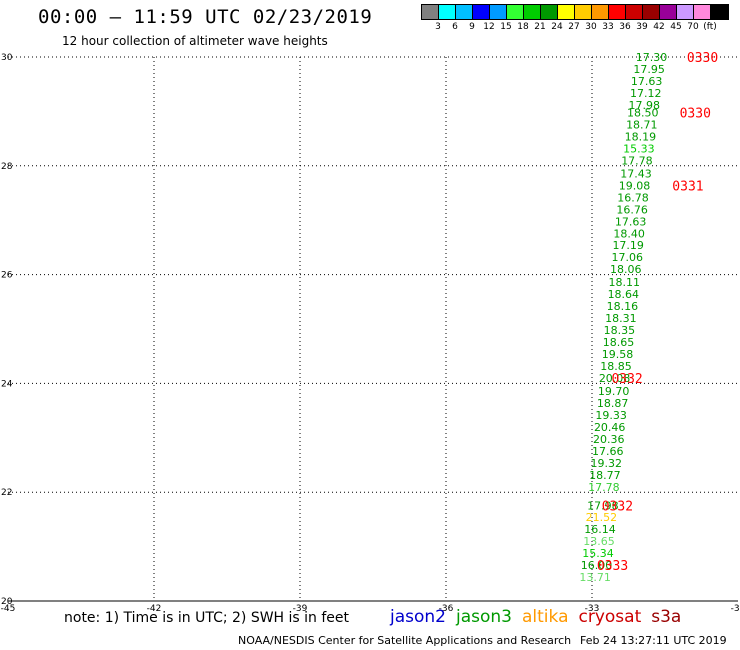 The width and height of the screenshot is (740, 650). Describe the element at coordinates (8, 609) in the screenshot. I see `x-tick-label: -45` at that location.